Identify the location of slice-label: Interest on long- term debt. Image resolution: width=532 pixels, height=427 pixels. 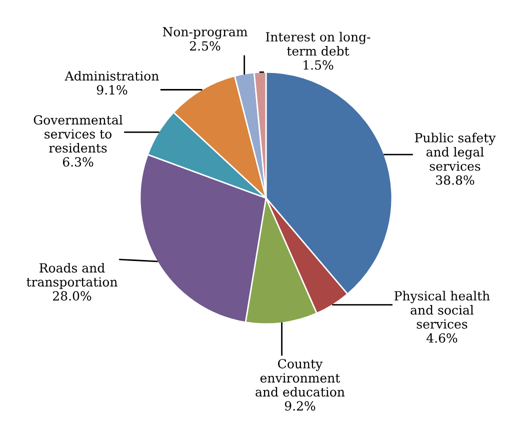
(318, 44).